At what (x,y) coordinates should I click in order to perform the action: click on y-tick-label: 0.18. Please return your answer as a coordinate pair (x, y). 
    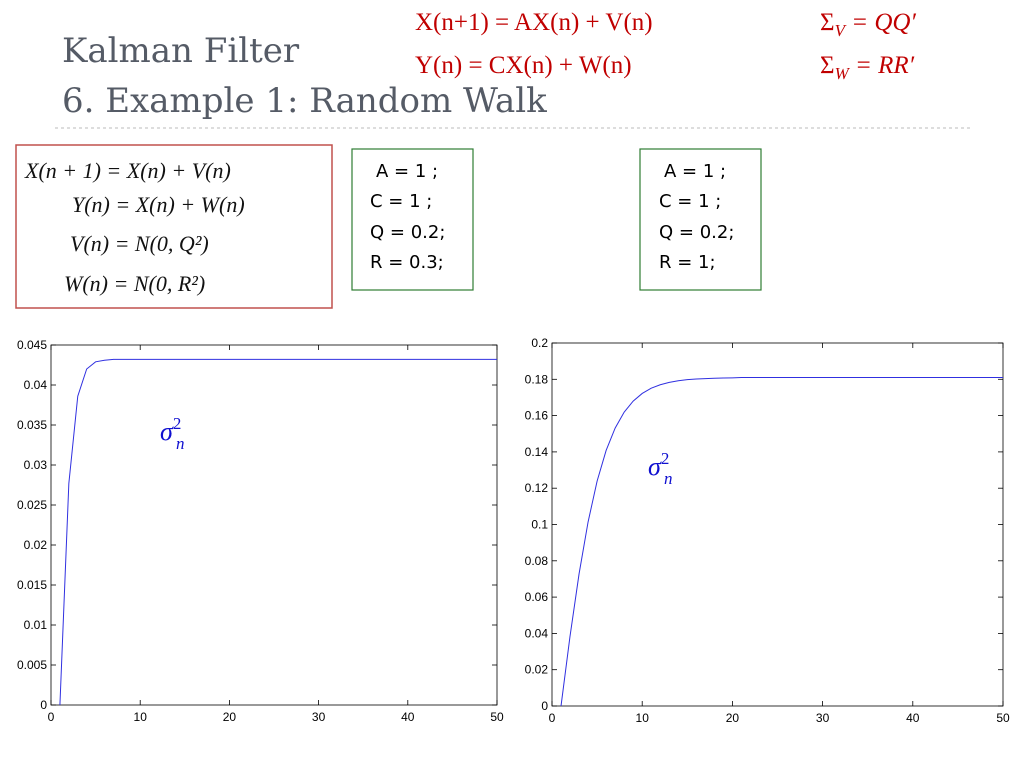
    Looking at the image, I should click on (537, 379).